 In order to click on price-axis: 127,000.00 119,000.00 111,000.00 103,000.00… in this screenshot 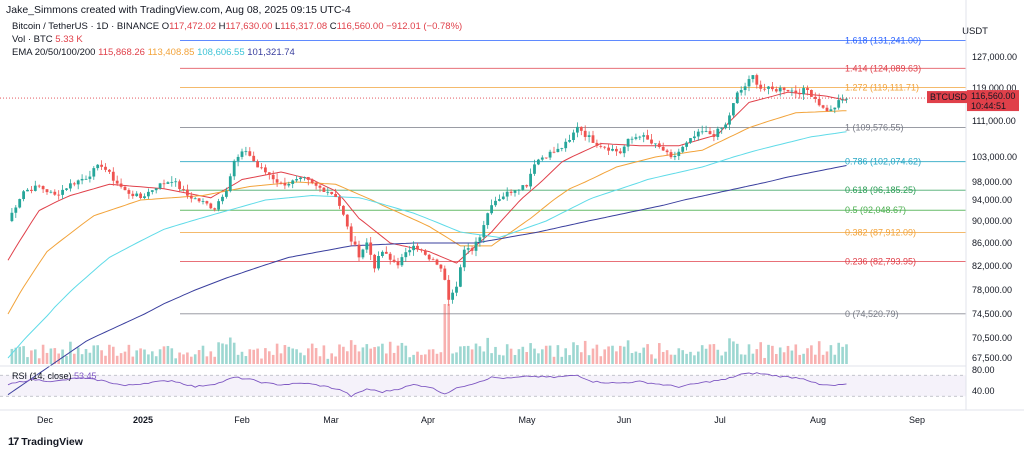, I will do `click(991, 205)`.